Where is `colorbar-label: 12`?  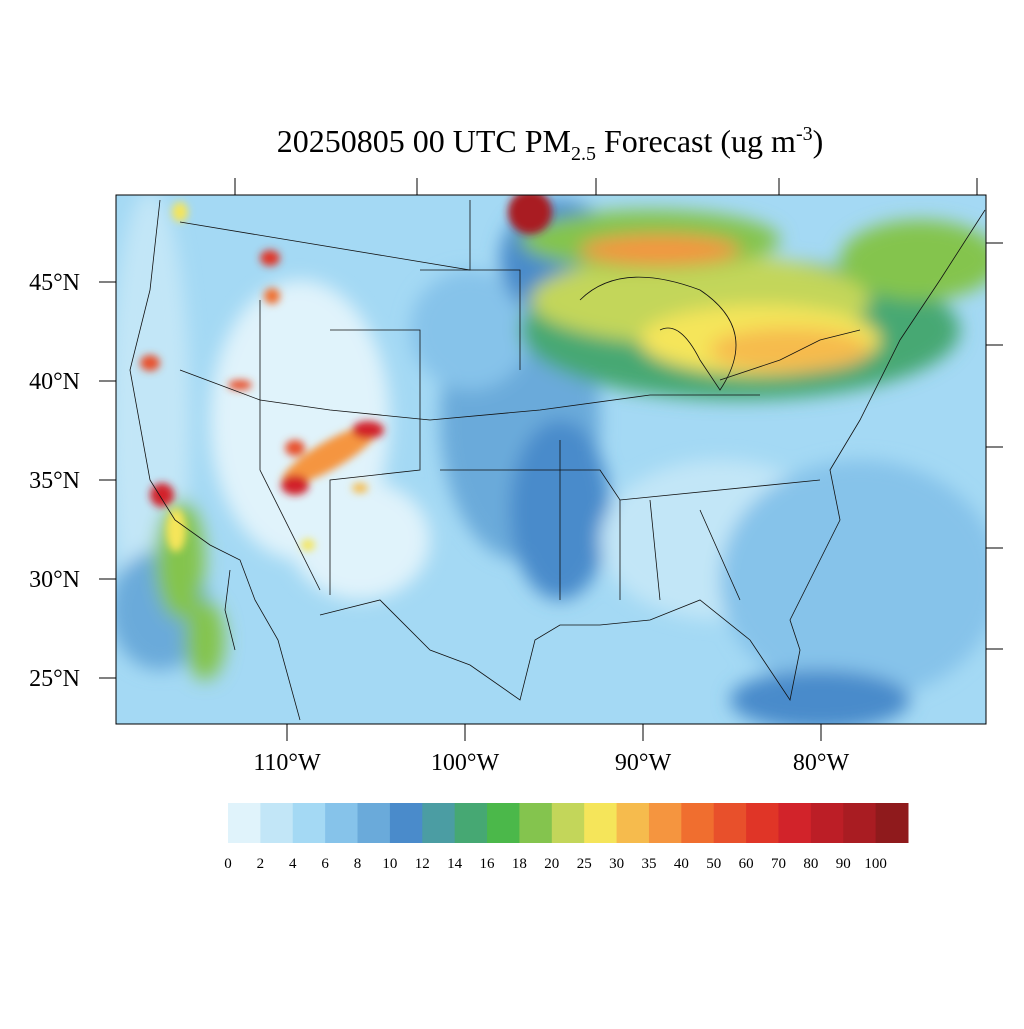 colorbar-label: 12 is located at coordinates (422, 864).